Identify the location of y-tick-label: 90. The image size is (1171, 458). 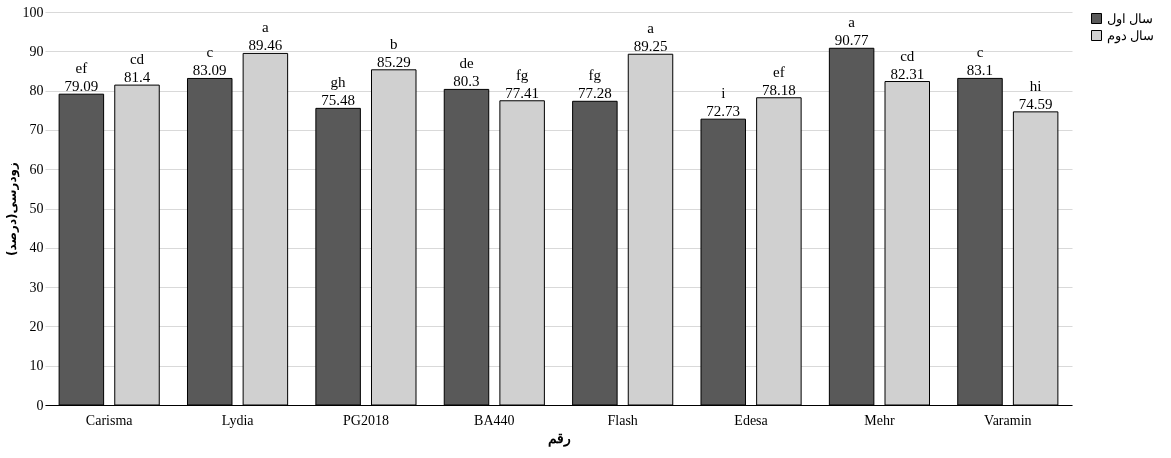
(36, 51).